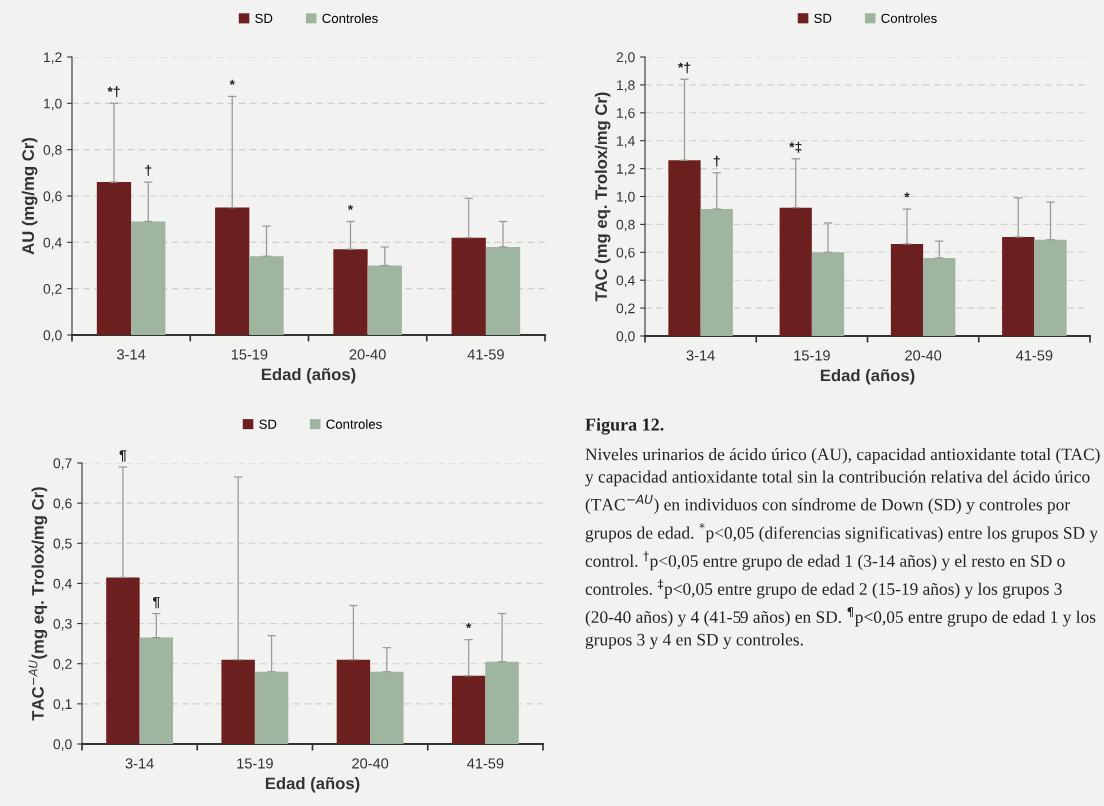 This screenshot has width=1104, height=806. I want to click on y-tick-label: 0,3, so click(62, 624).